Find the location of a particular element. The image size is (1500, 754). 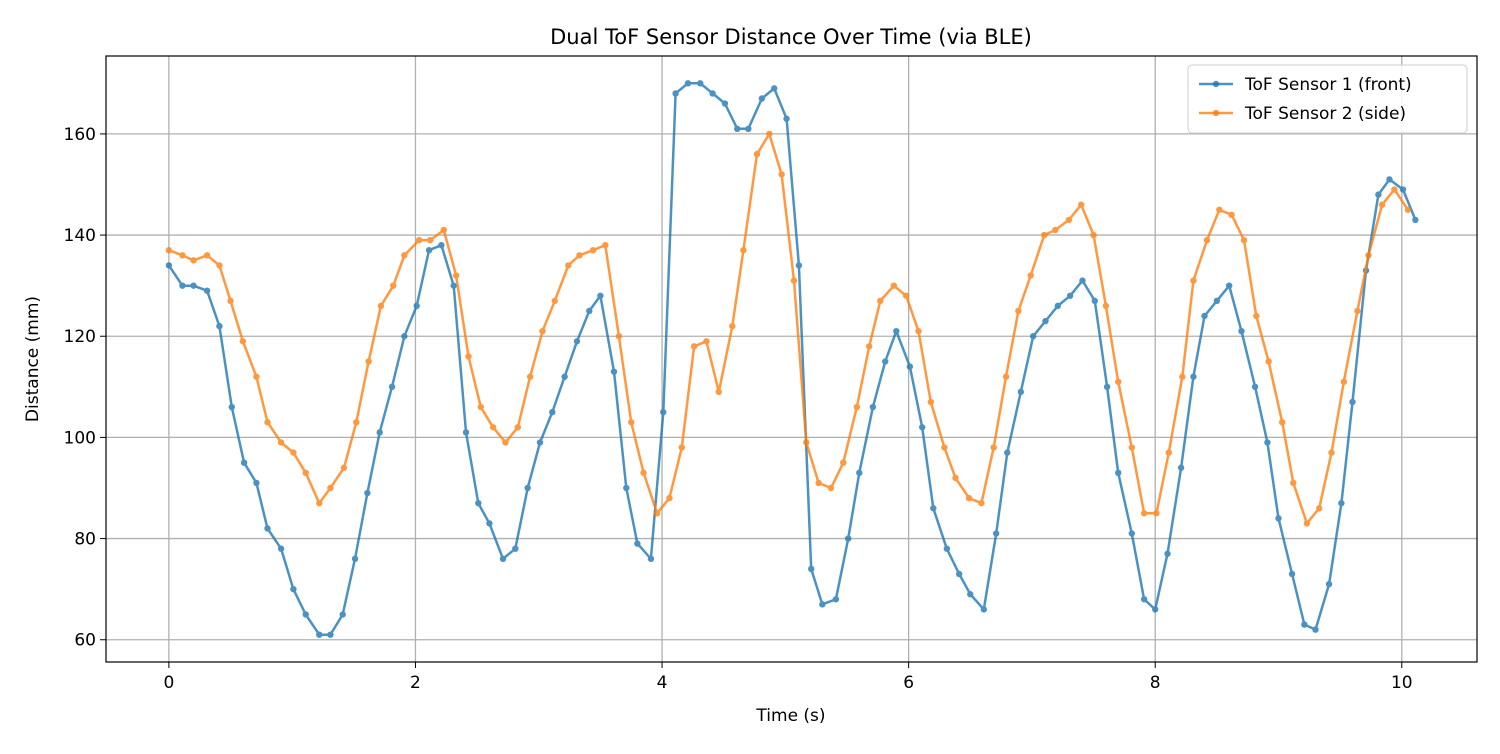

legend: ToF Sensor 1 (front) ToF Sensor 2 (side) is located at coordinates (1327, 99).